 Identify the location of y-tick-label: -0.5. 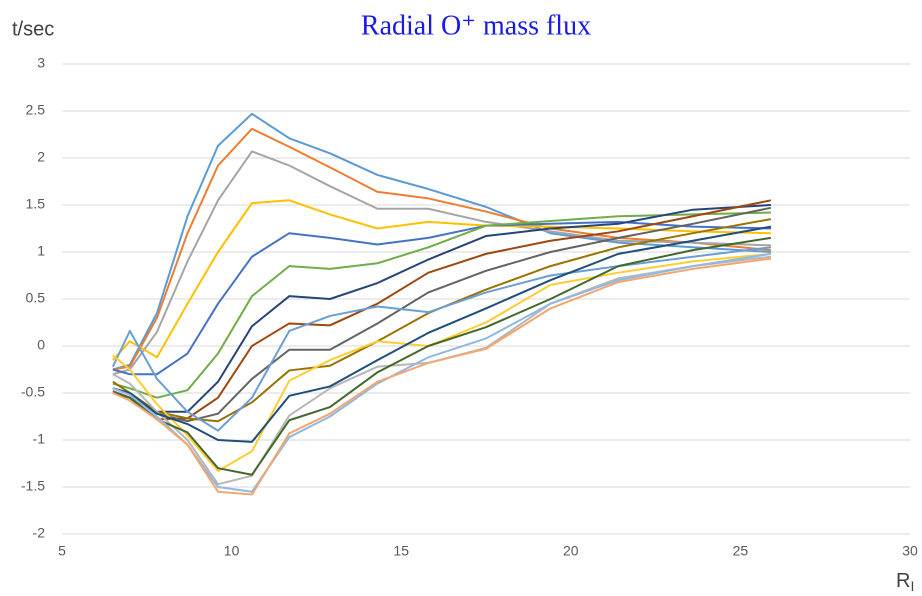
(33, 392).